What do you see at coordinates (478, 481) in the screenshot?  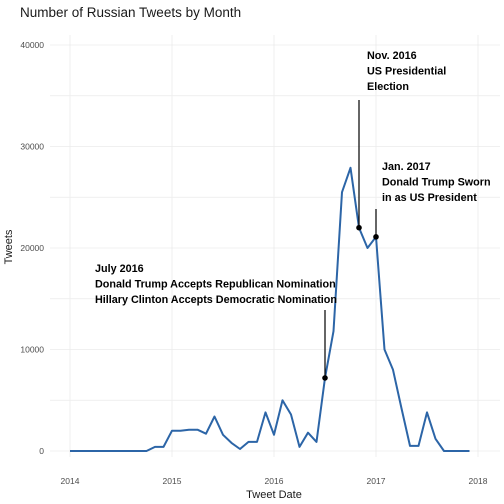 I see `x-tick-label: 2018` at bounding box center [478, 481].